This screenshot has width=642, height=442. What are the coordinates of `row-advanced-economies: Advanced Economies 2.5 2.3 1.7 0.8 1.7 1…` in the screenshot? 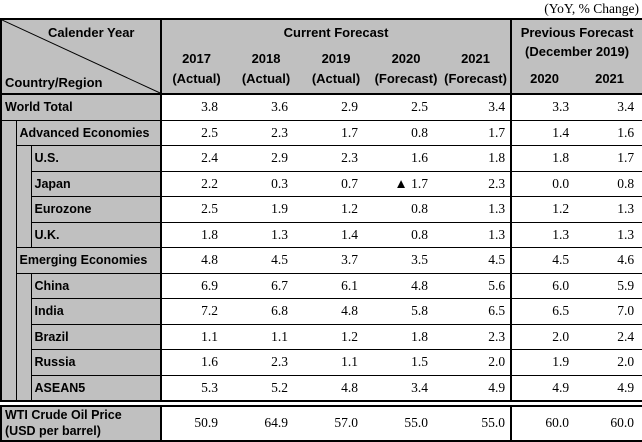 It's located at (321, 132).